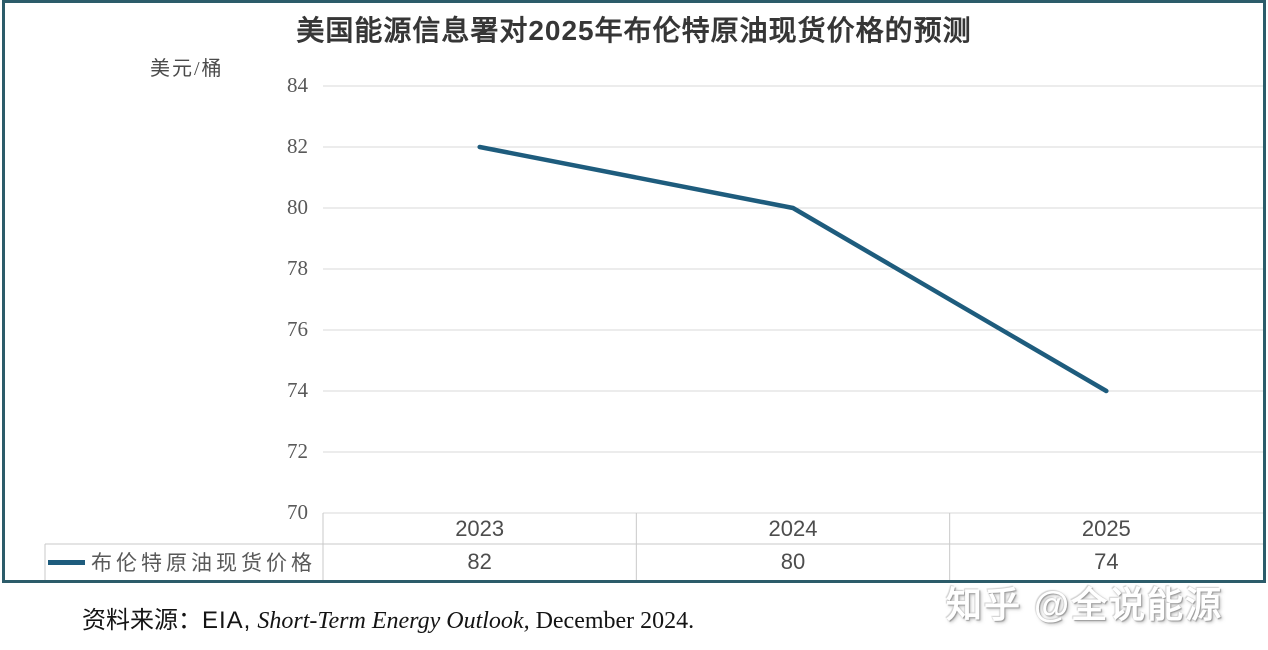 The height and width of the screenshot is (650, 1268). Describe the element at coordinates (203, 563) in the screenshot. I see `legend-label: 布伦特原油现货价格` at that location.